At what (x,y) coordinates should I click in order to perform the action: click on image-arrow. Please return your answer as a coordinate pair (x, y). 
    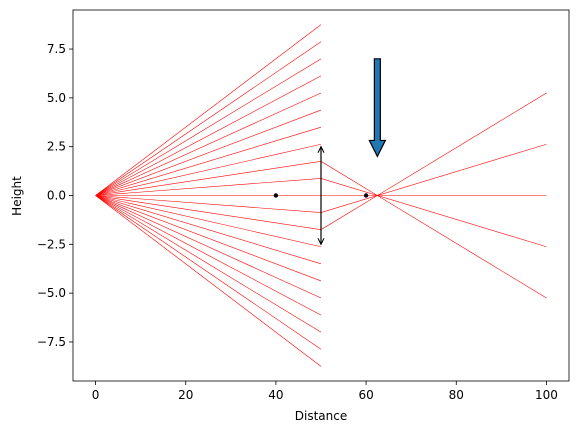
    Looking at the image, I should click on (377, 108).